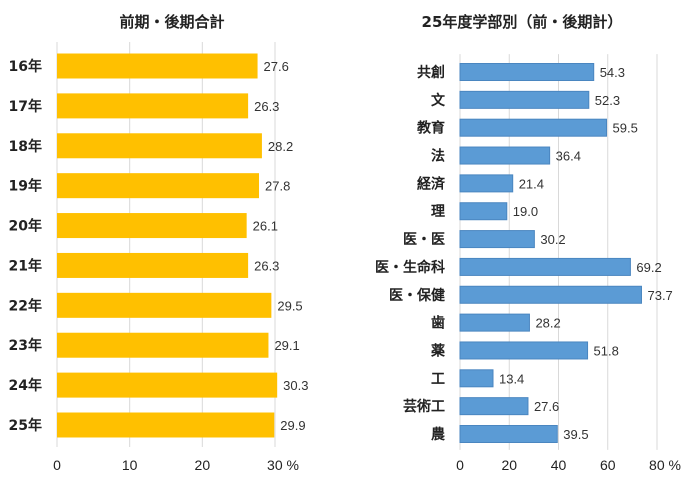 The width and height of the screenshot is (690, 484). What do you see at coordinates (25, 425) in the screenshot?
I see `category-label: 25年` at bounding box center [25, 425].